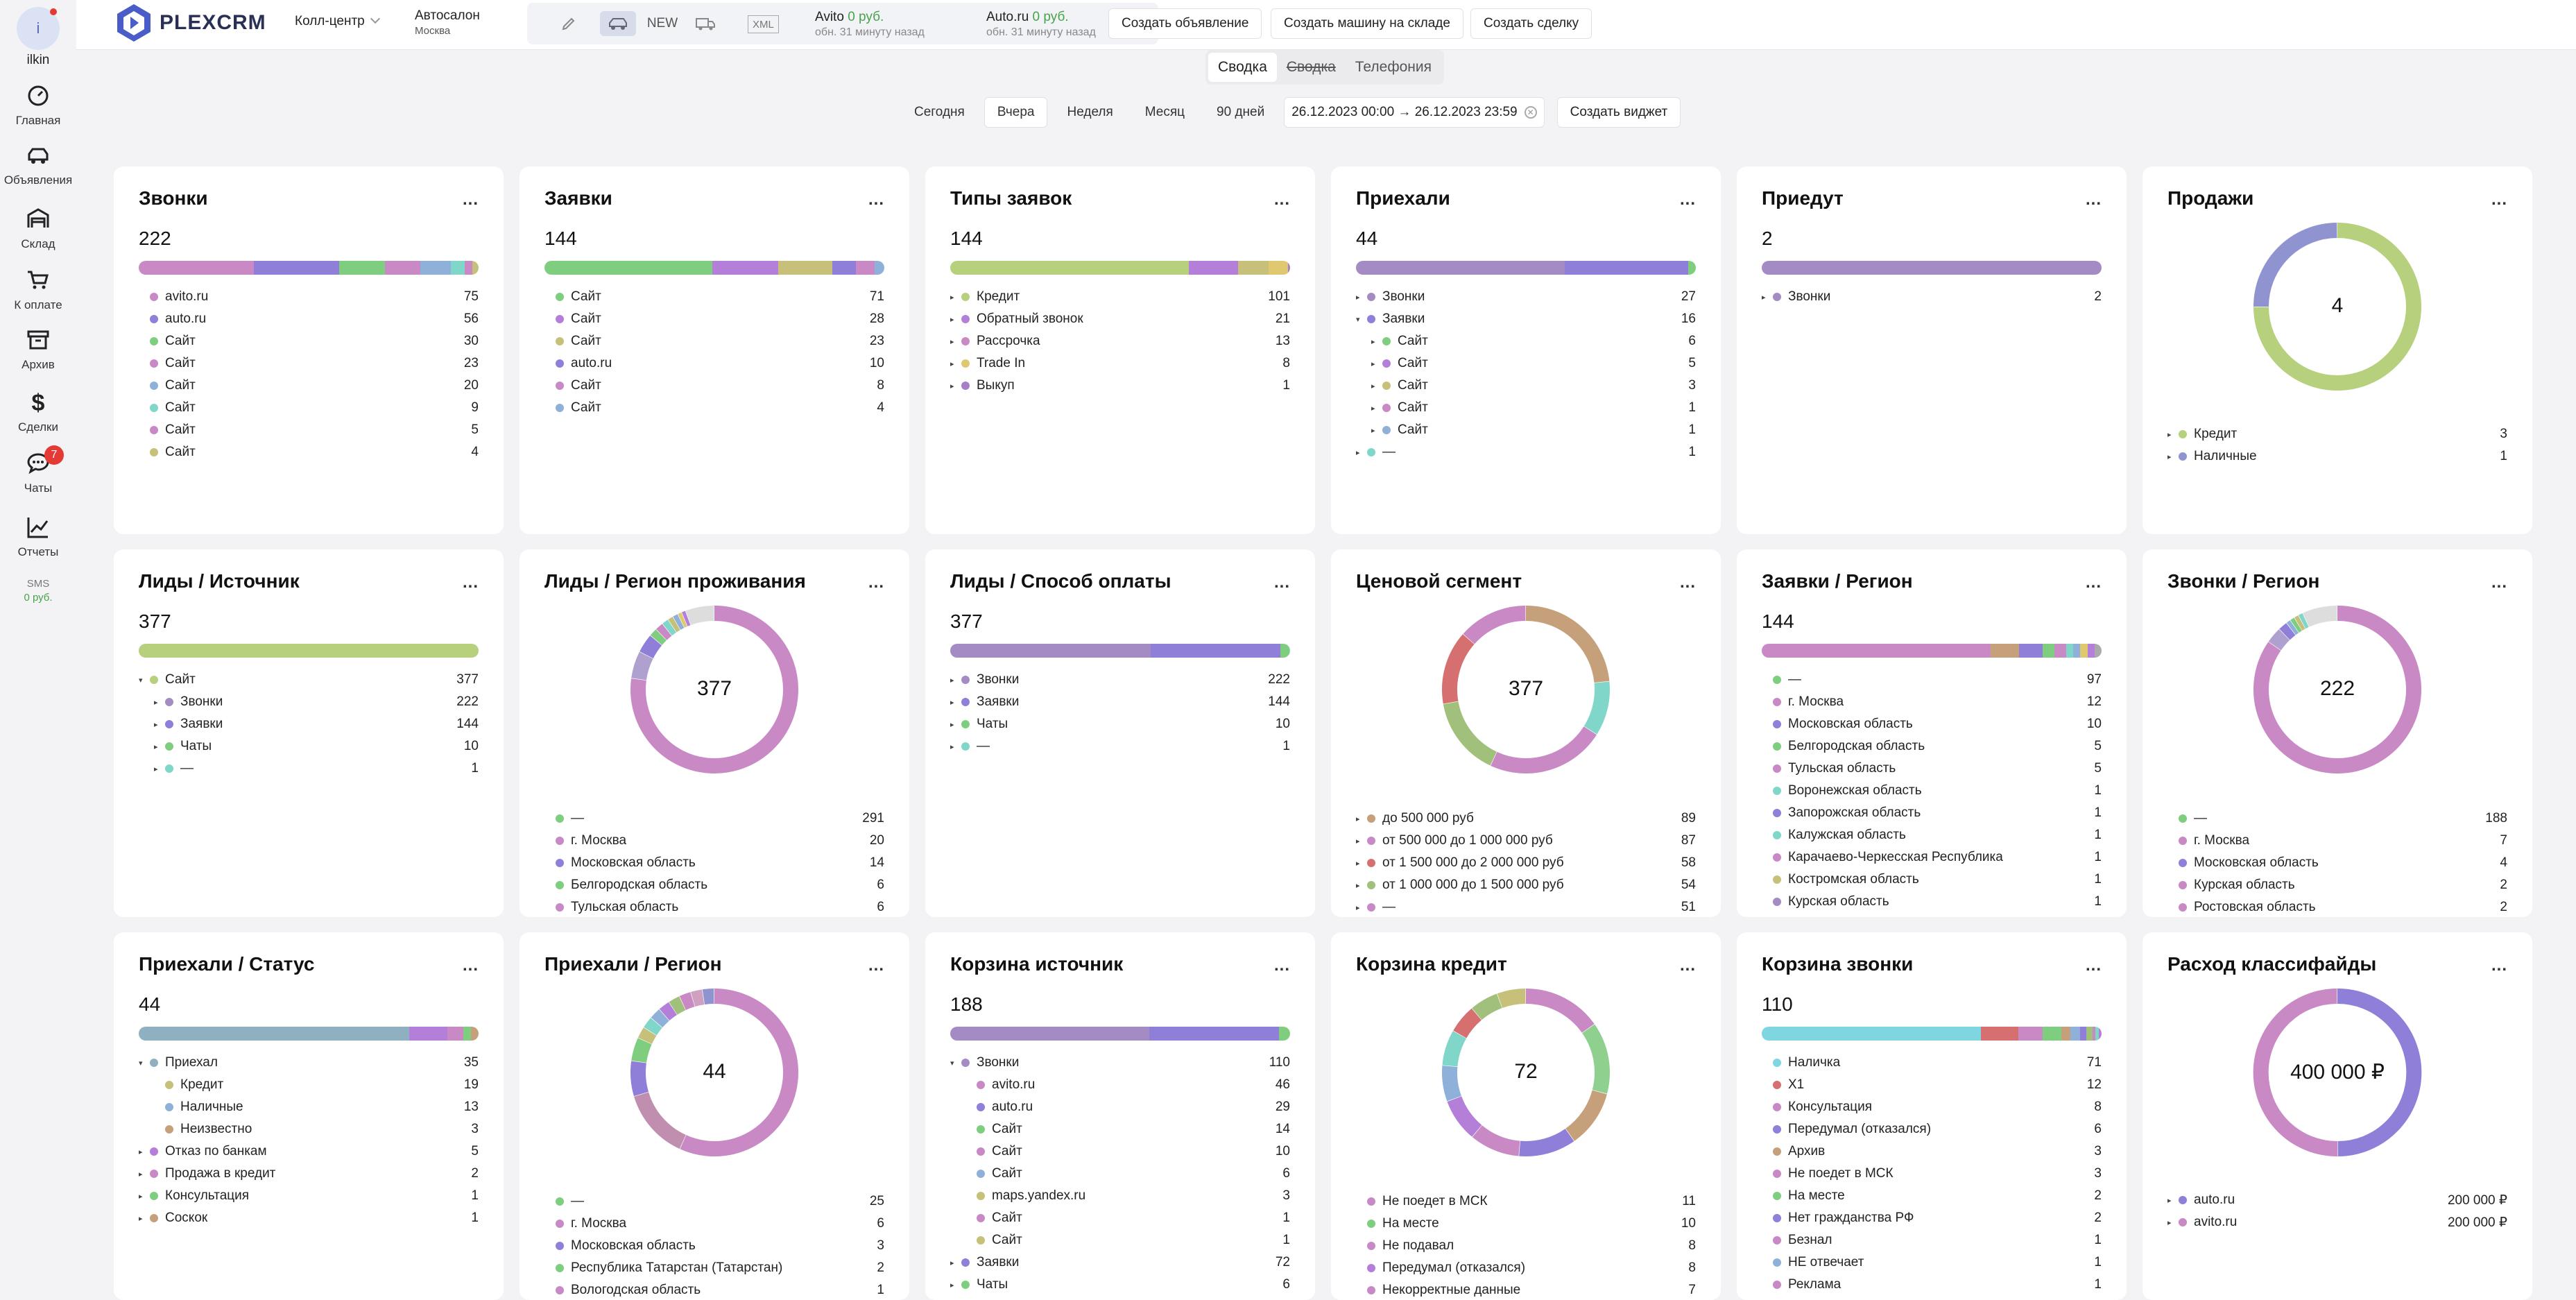 The width and height of the screenshot is (2576, 1300). Describe the element at coordinates (714, 1268) in the screenshot. I see `list-item: Республика Татарстан (Татарстан) 2` at that location.